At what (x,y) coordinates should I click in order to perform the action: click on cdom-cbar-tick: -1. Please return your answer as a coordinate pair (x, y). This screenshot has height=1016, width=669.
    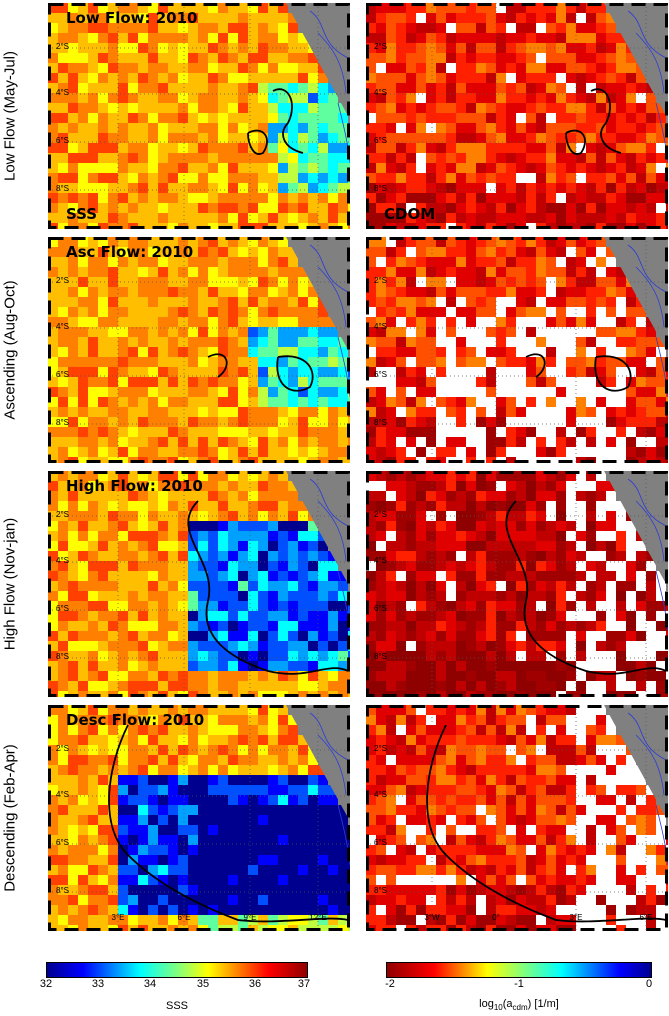
    Looking at the image, I should click on (519, 984).